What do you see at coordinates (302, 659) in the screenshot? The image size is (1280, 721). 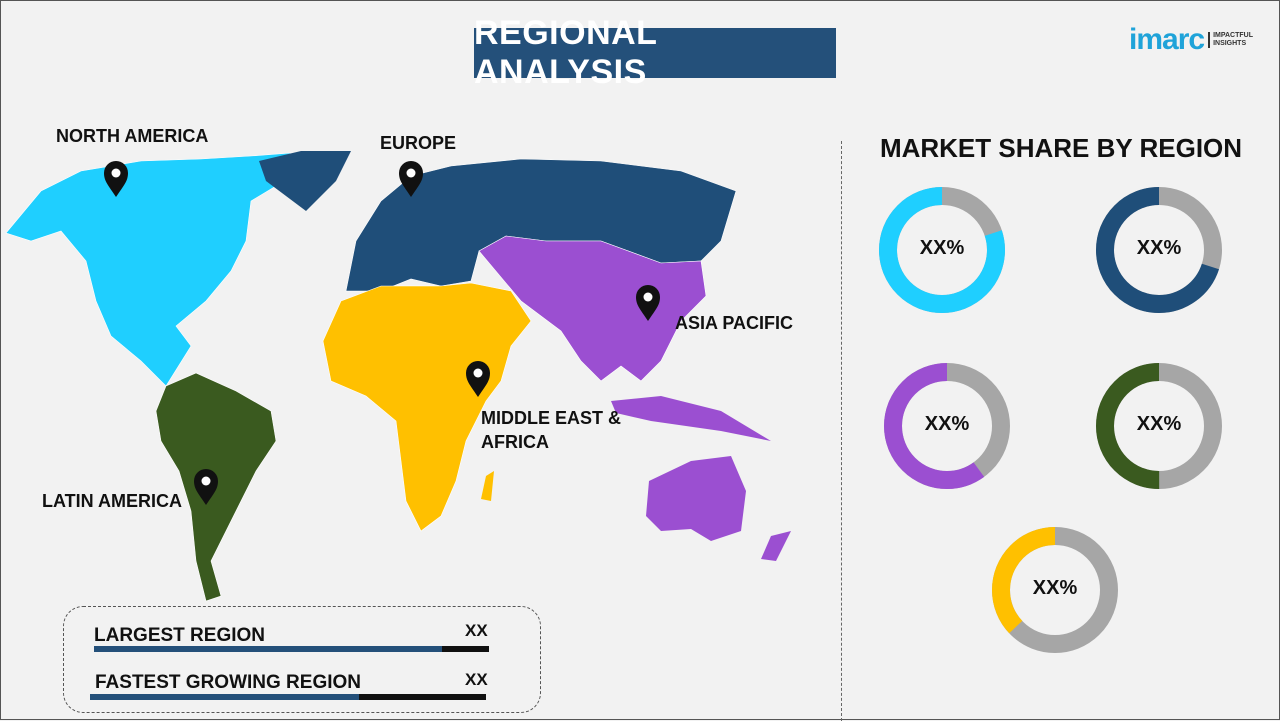 I see `summary-box` at bounding box center [302, 659].